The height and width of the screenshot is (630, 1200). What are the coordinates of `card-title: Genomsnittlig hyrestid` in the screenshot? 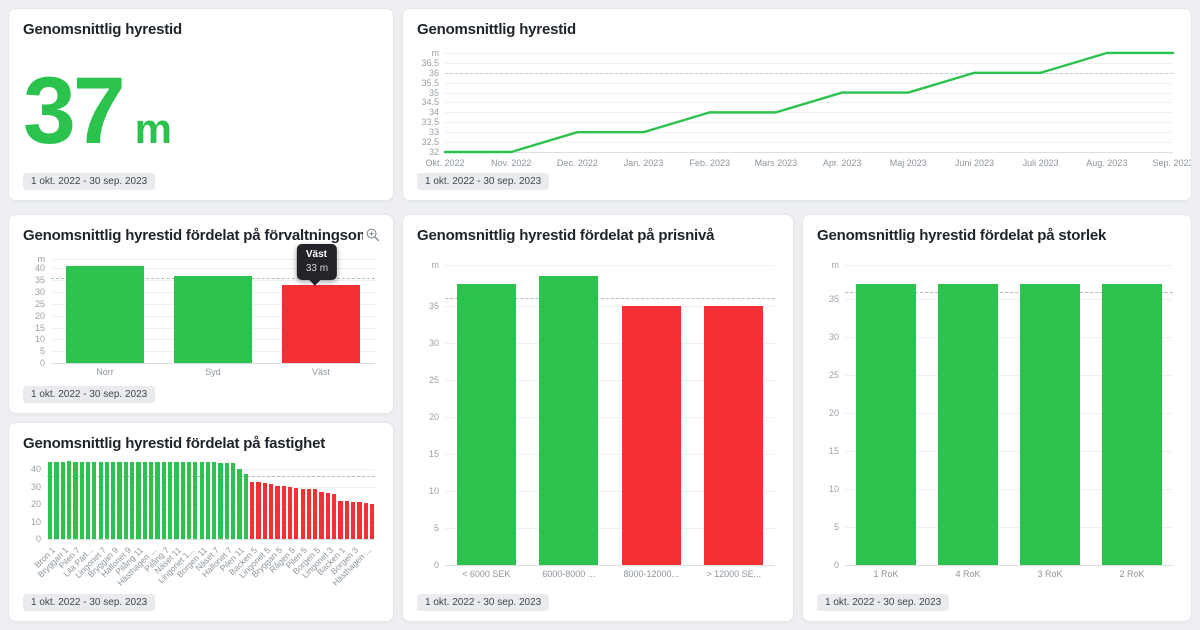 It's located at (496, 29).